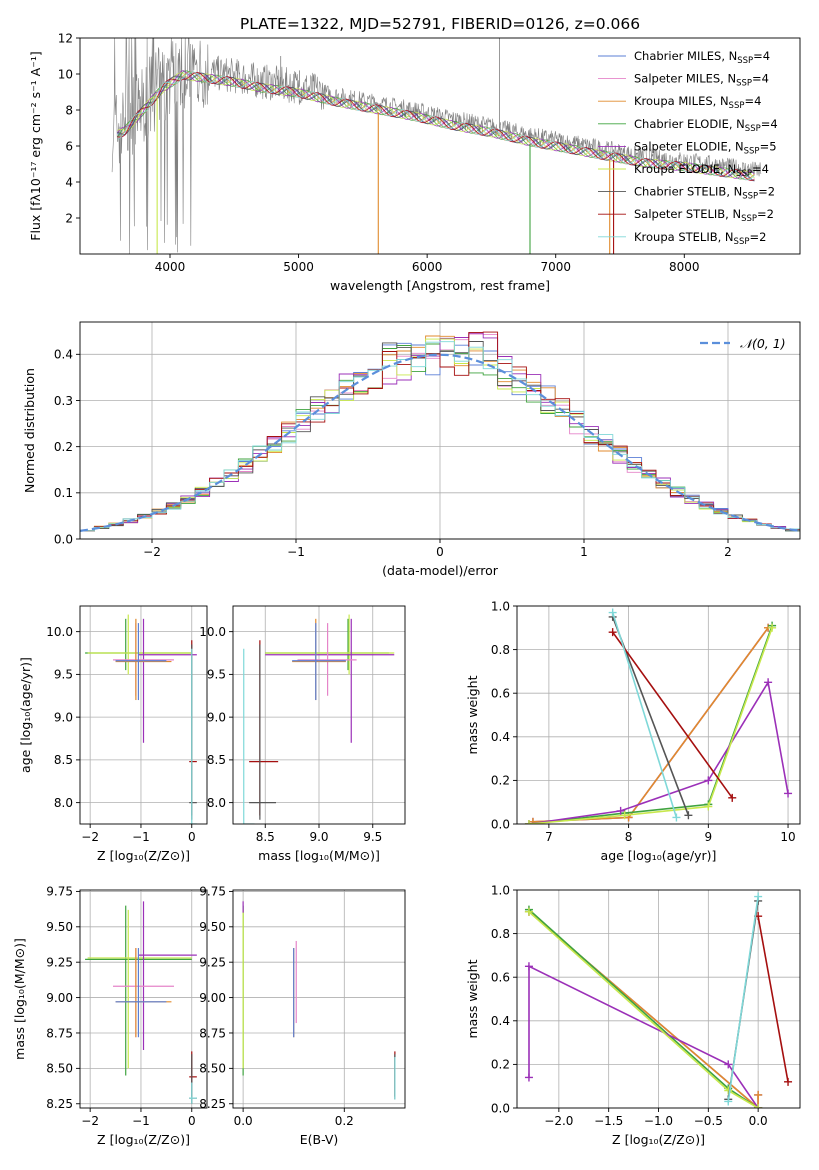 Image resolution: width=819 pixels, height=1170 pixels. Describe the element at coordinates (687, 214) in the screenshot. I see `legend-label-text: Salpeter STELIB, N` at that location.